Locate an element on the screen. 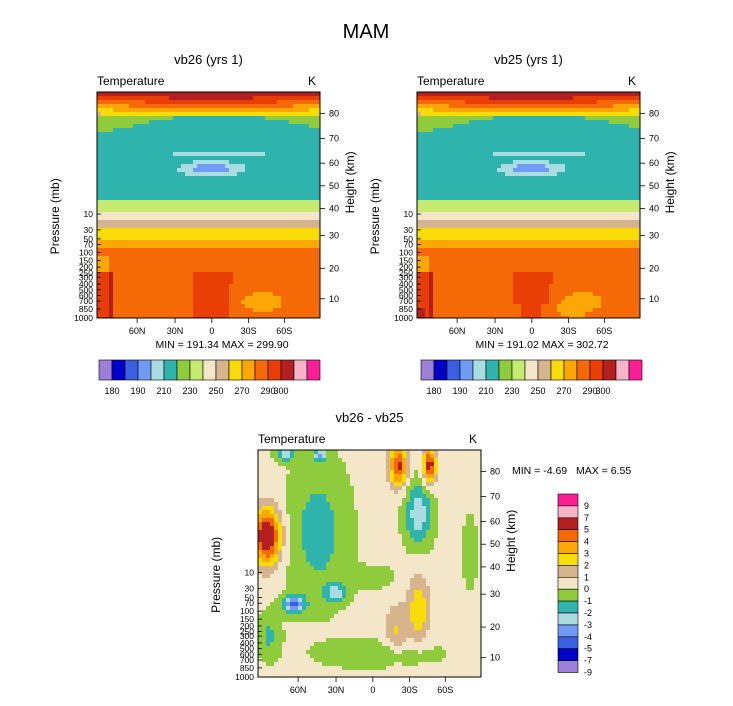  colorbar-swatch is located at coordinates (157, 370).